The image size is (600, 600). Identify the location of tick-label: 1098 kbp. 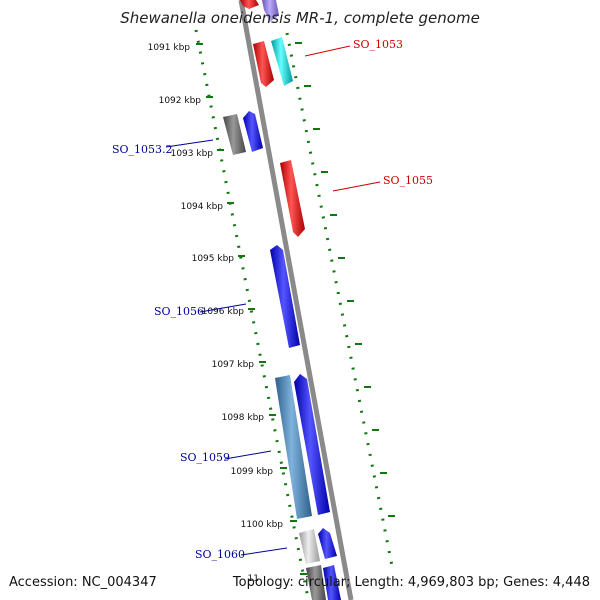
(243, 418).